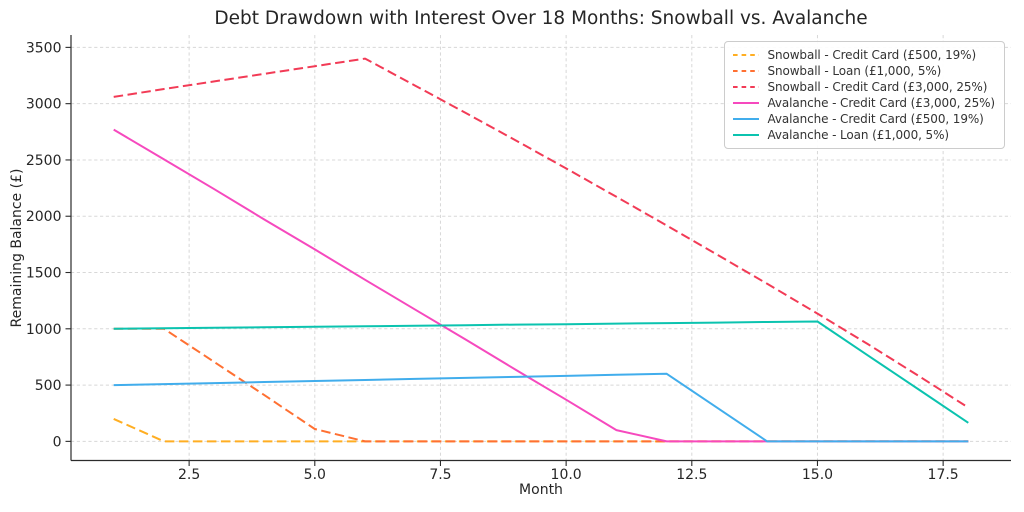  What do you see at coordinates (189, 475) in the screenshot?
I see `x-tick-label: 2.5` at bounding box center [189, 475].